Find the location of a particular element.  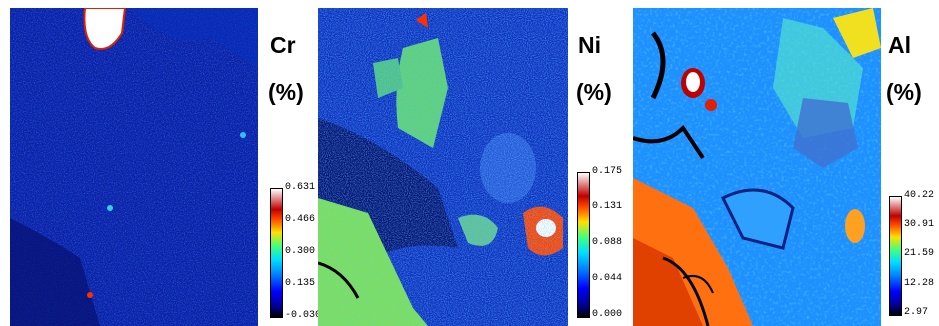

cr-unit-label: (%) is located at coordinates (286, 92).